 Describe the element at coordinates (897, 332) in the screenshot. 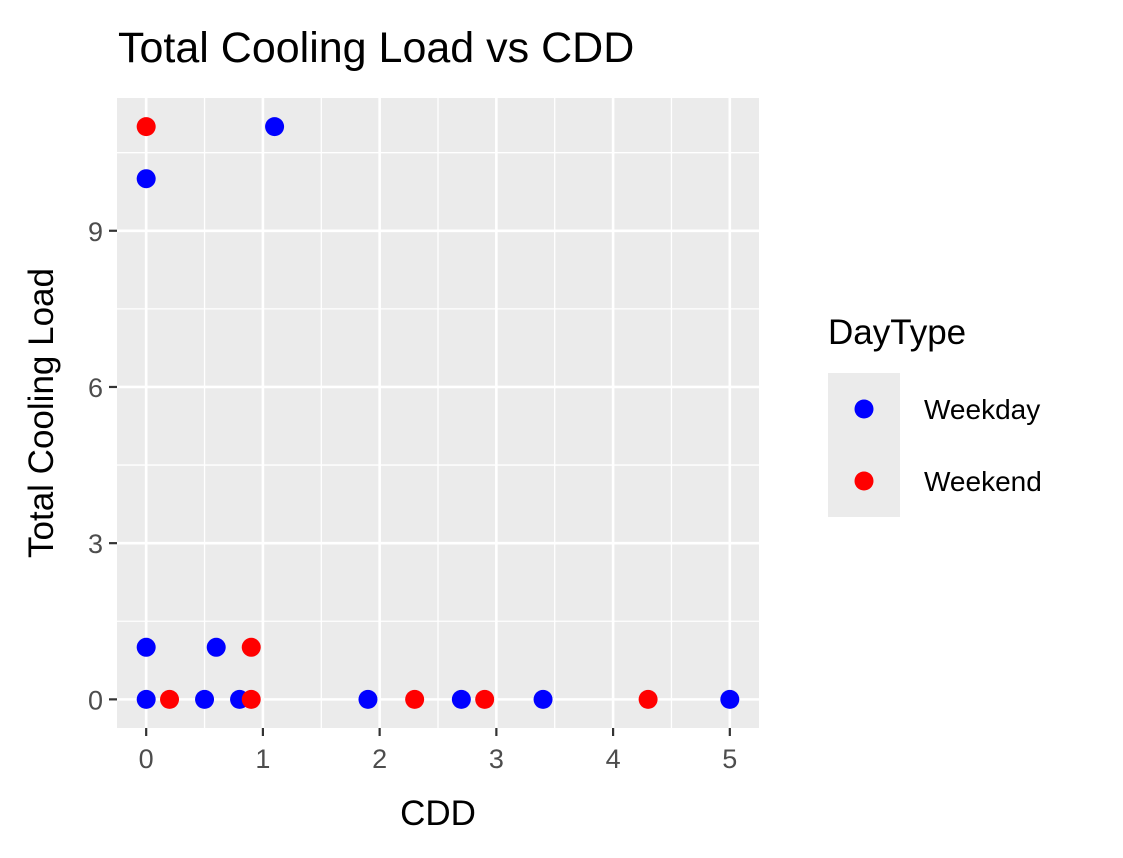

I see `legend-title: DayType` at that location.